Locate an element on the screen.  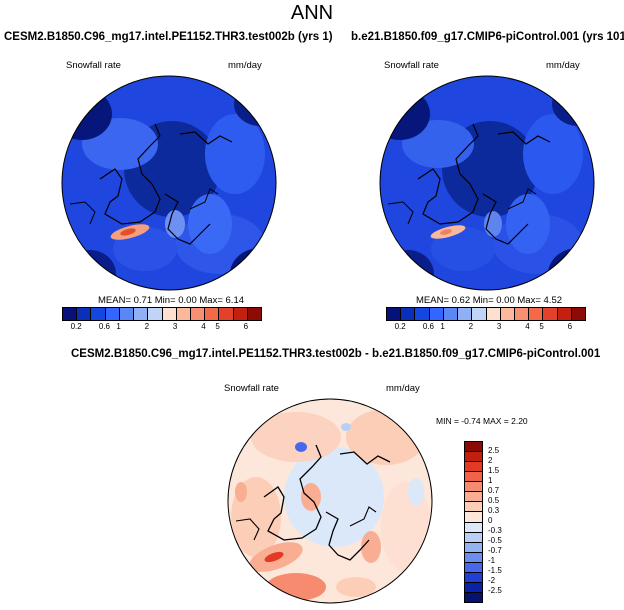
diff-polar-map is located at coordinates (330, 501).